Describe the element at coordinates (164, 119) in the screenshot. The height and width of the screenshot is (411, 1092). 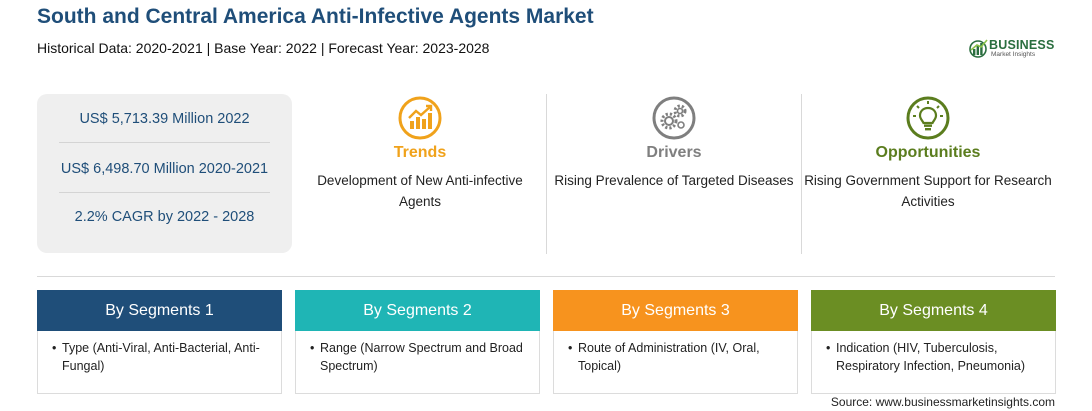
I see `stat-market-value-2022: US$ 5,713.39 Million 2022` at that location.